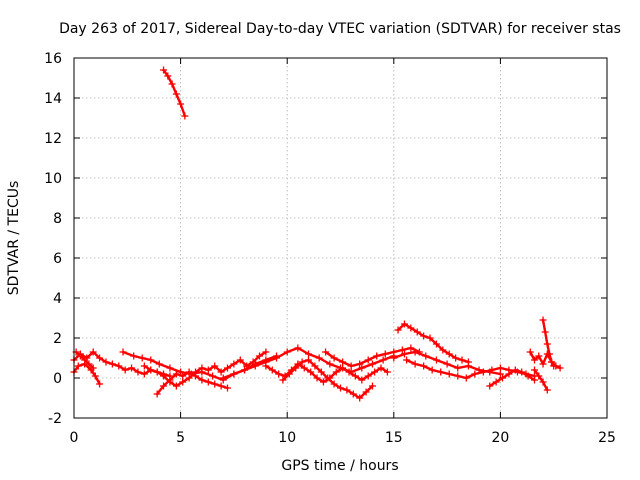  Describe the element at coordinates (55, 419) in the screenshot. I see `y-tick-label: -2` at that location.